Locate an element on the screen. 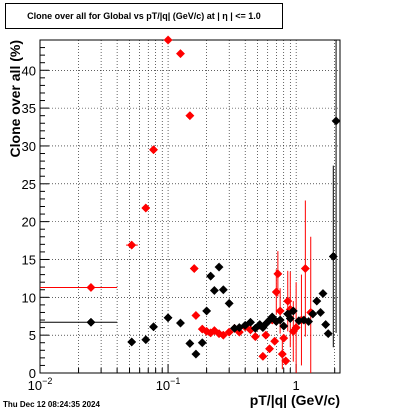  y-axis-title: Clone over all (%) is located at coordinates (15, 98).